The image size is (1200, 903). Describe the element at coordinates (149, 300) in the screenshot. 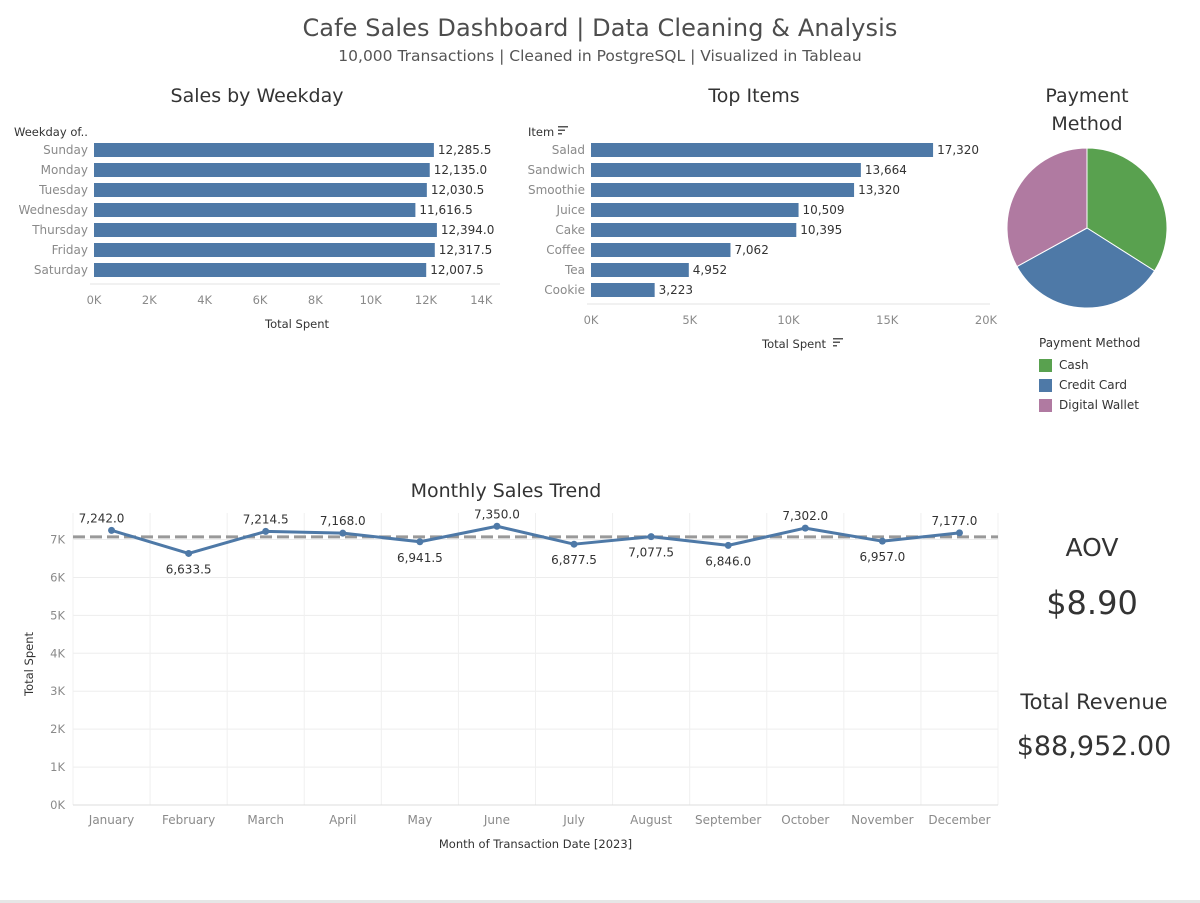

I see `x-tick-label: 2K` at that location.